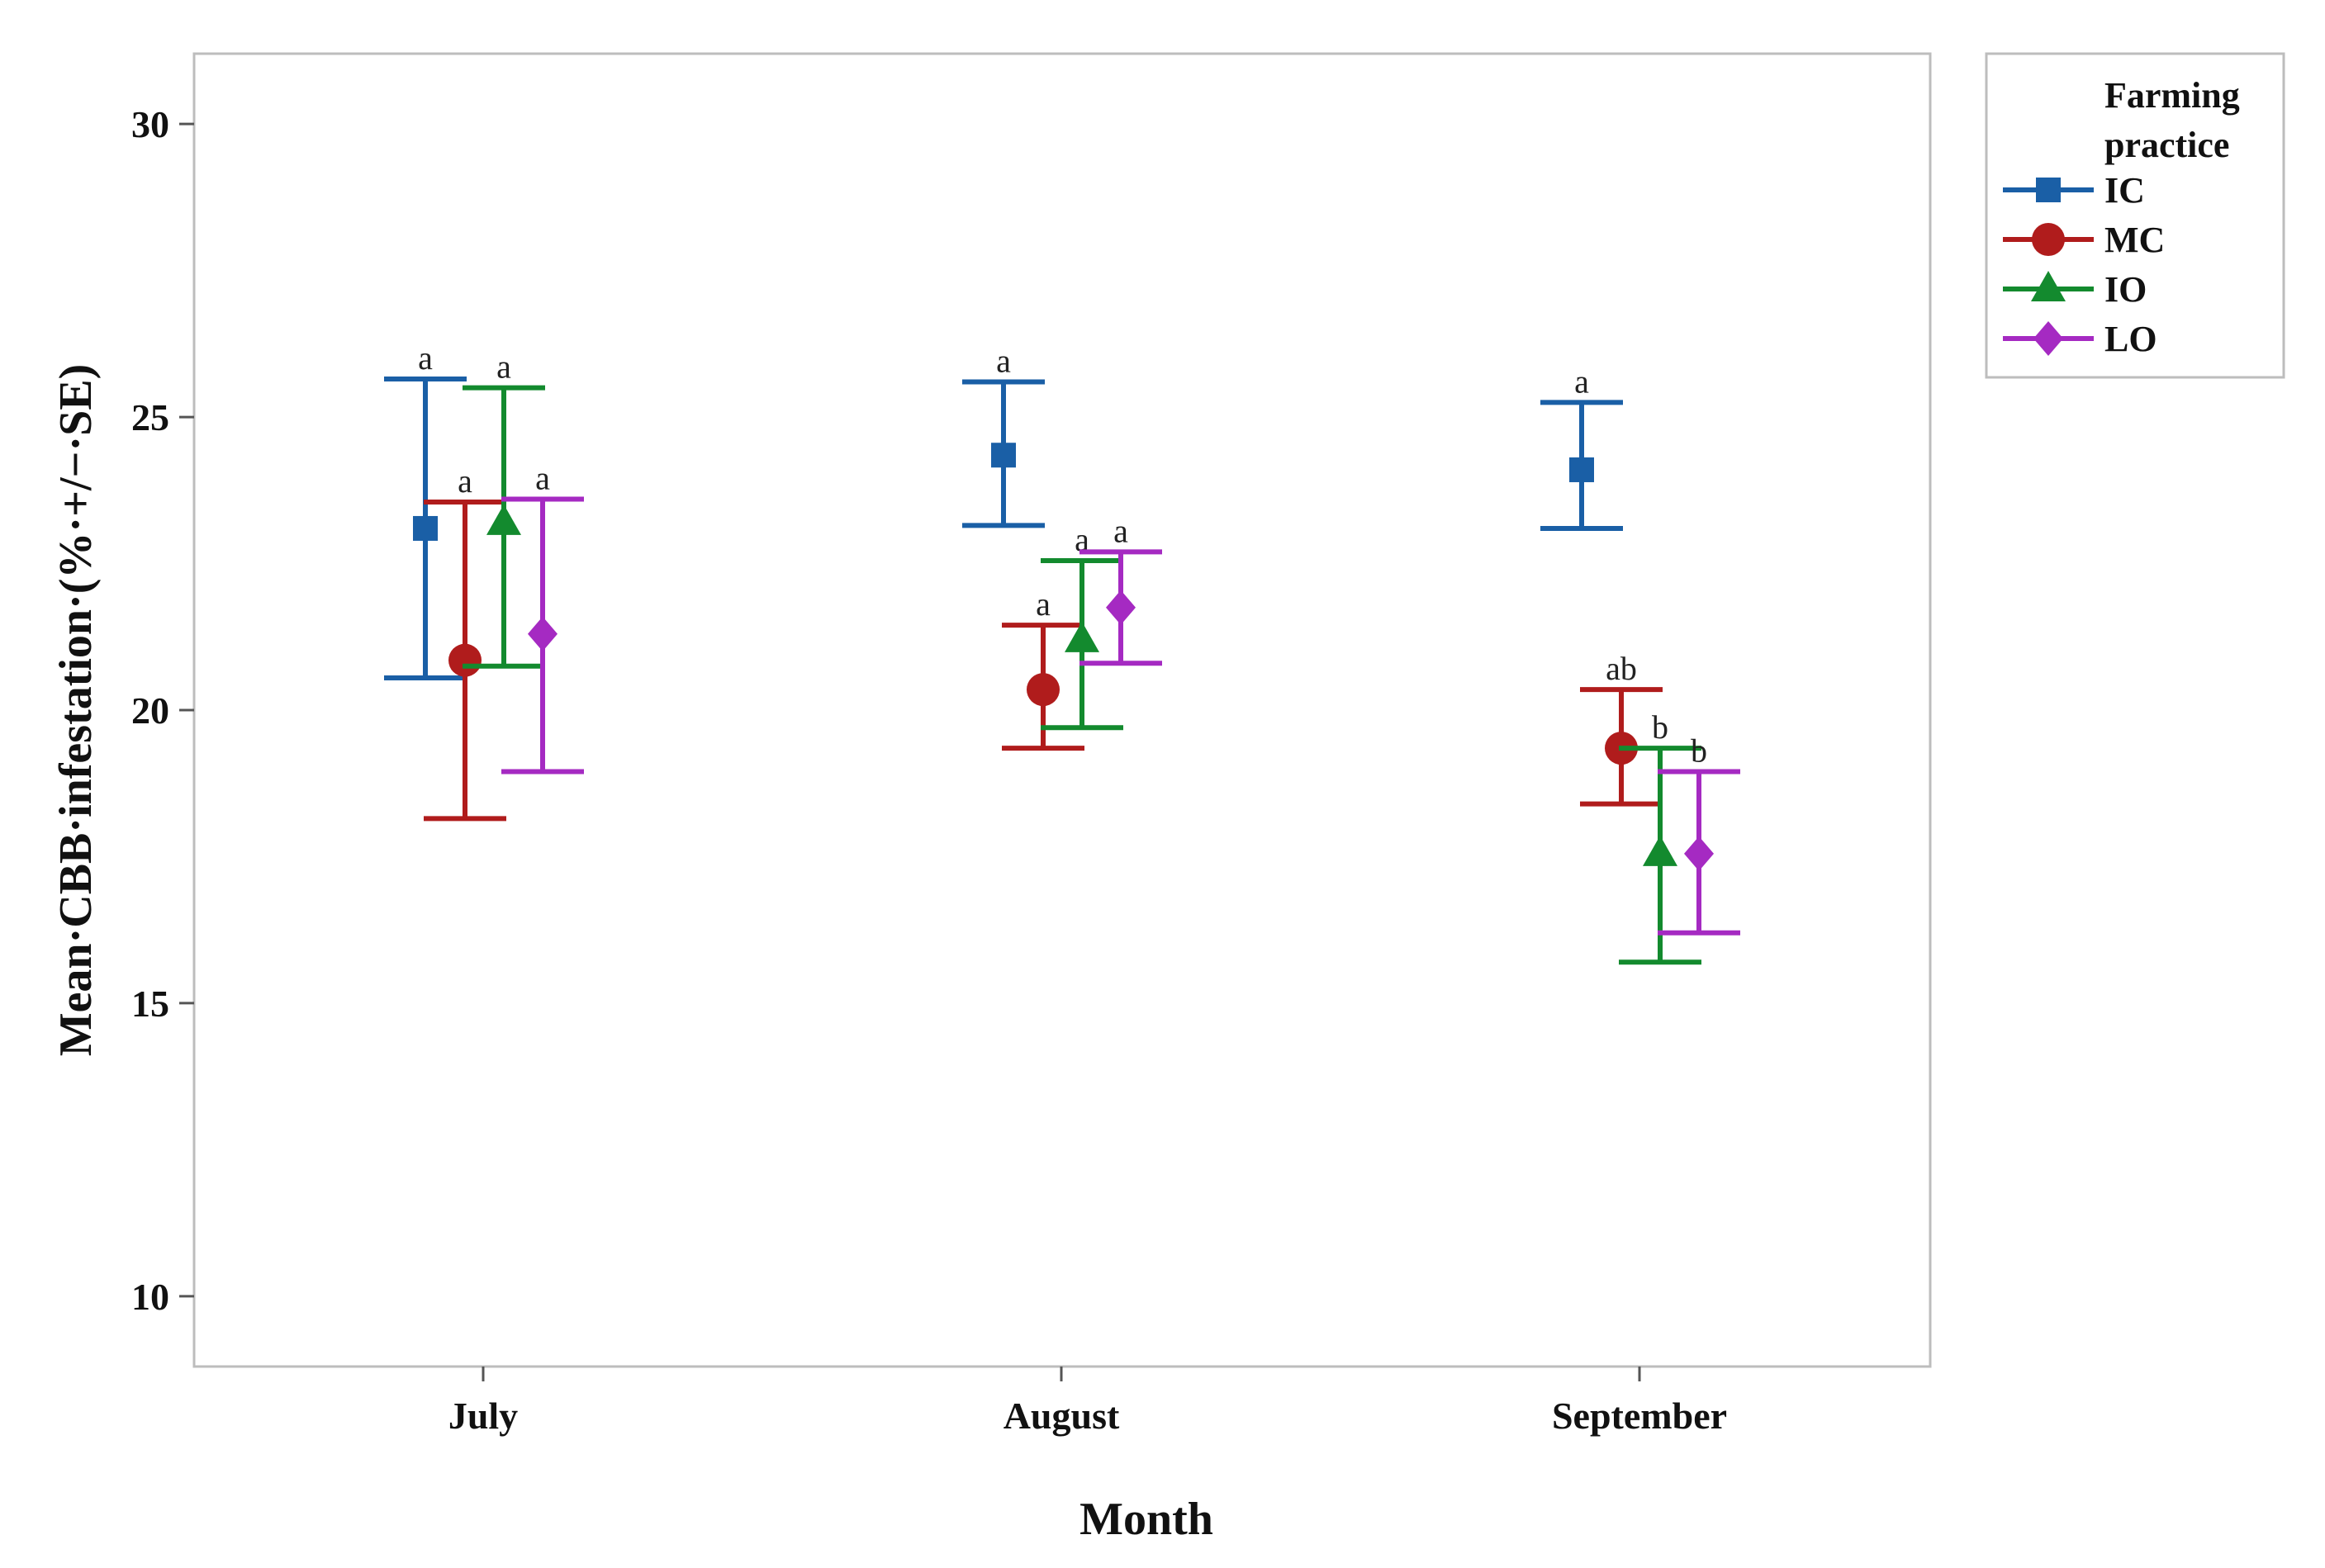 This screenshot has height=1568, width=2325. What do you see at coordinates (1003, 509) in the screenshot?
I see `series-ic: a aa` at bounding box center [1003, 509].